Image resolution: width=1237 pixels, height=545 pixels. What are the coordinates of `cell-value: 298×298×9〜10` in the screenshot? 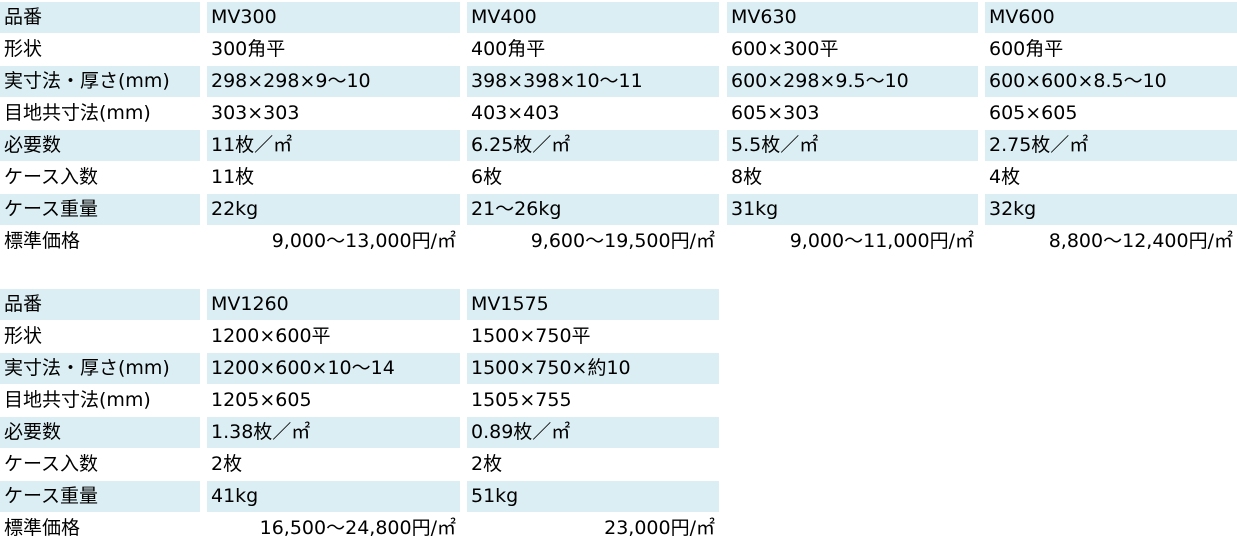 It's located at (333, 81).